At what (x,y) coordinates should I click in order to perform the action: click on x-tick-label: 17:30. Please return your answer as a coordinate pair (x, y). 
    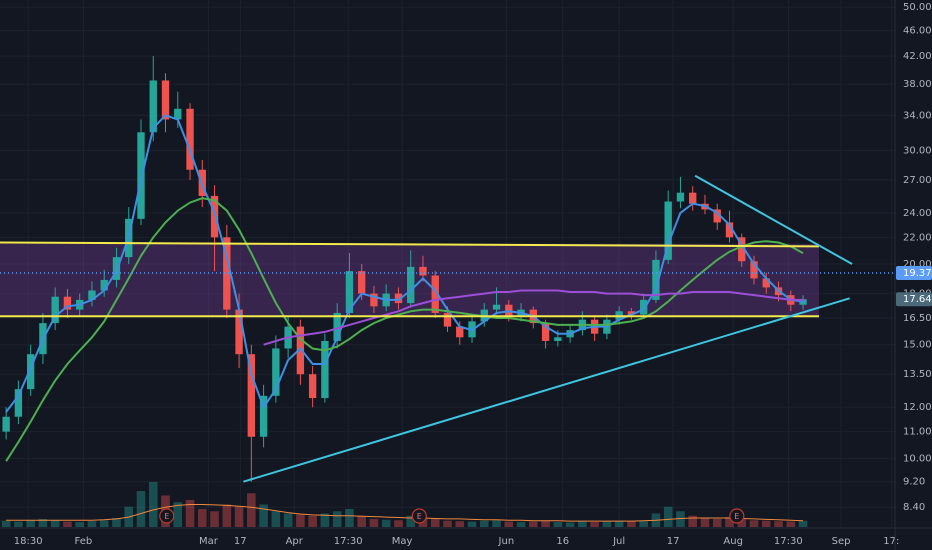
    Looking at the image, I should click on (788, 541).